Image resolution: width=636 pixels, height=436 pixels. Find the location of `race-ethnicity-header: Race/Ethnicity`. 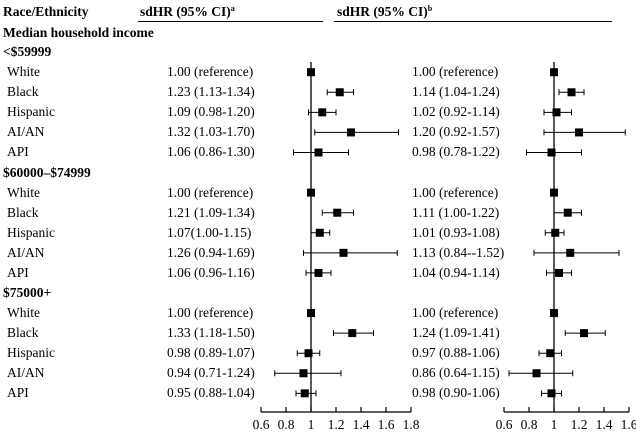

race-ethnicity-header: Race/Ethnicity is located at coordinates (46, 11).